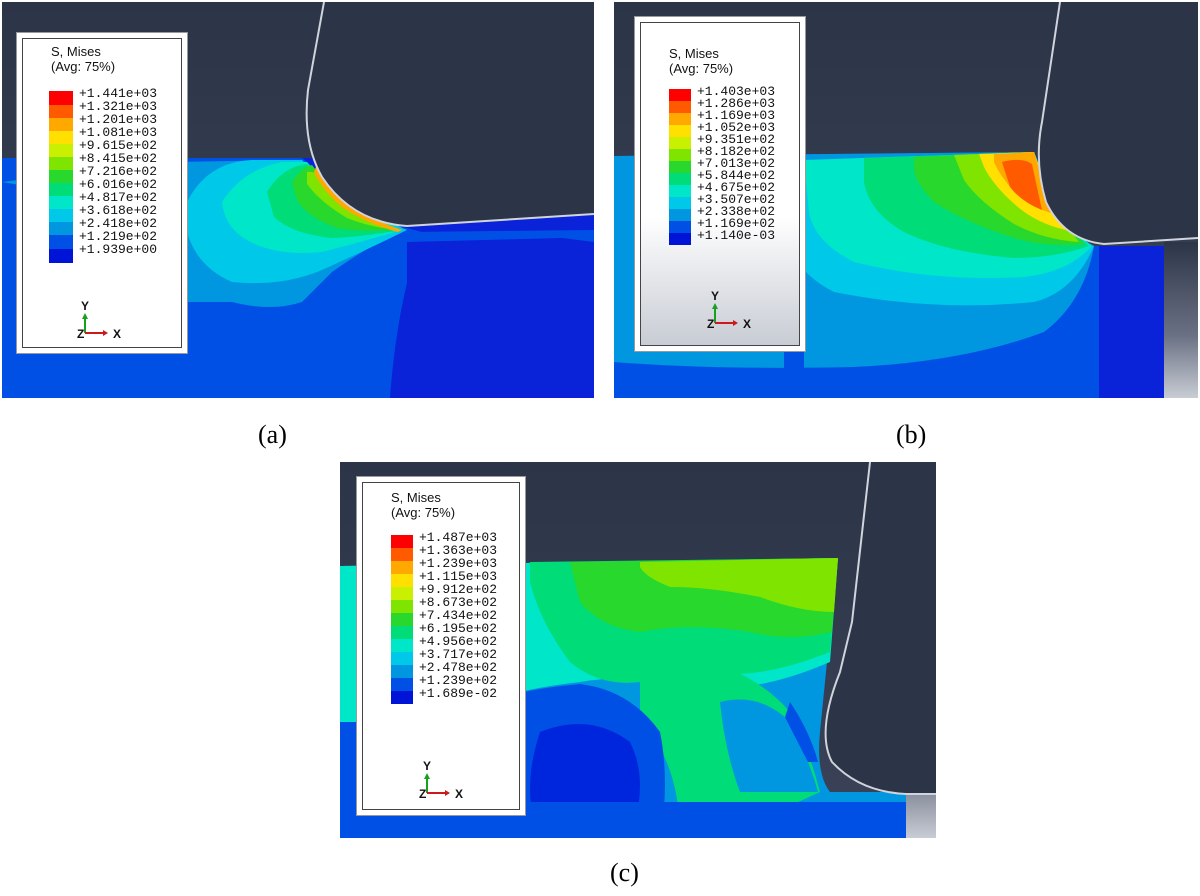 This screenshot has height=896, width=1200. What do you see at coordinates (736, 139) in the screenshot?
I see `legend-value: +9.351e+02` at bounding box center [736, 139].